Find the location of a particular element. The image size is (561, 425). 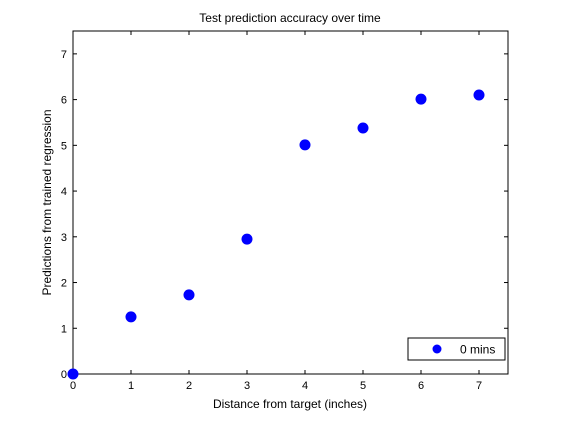

legend: 0 mins is located at coordinates (456, 349).